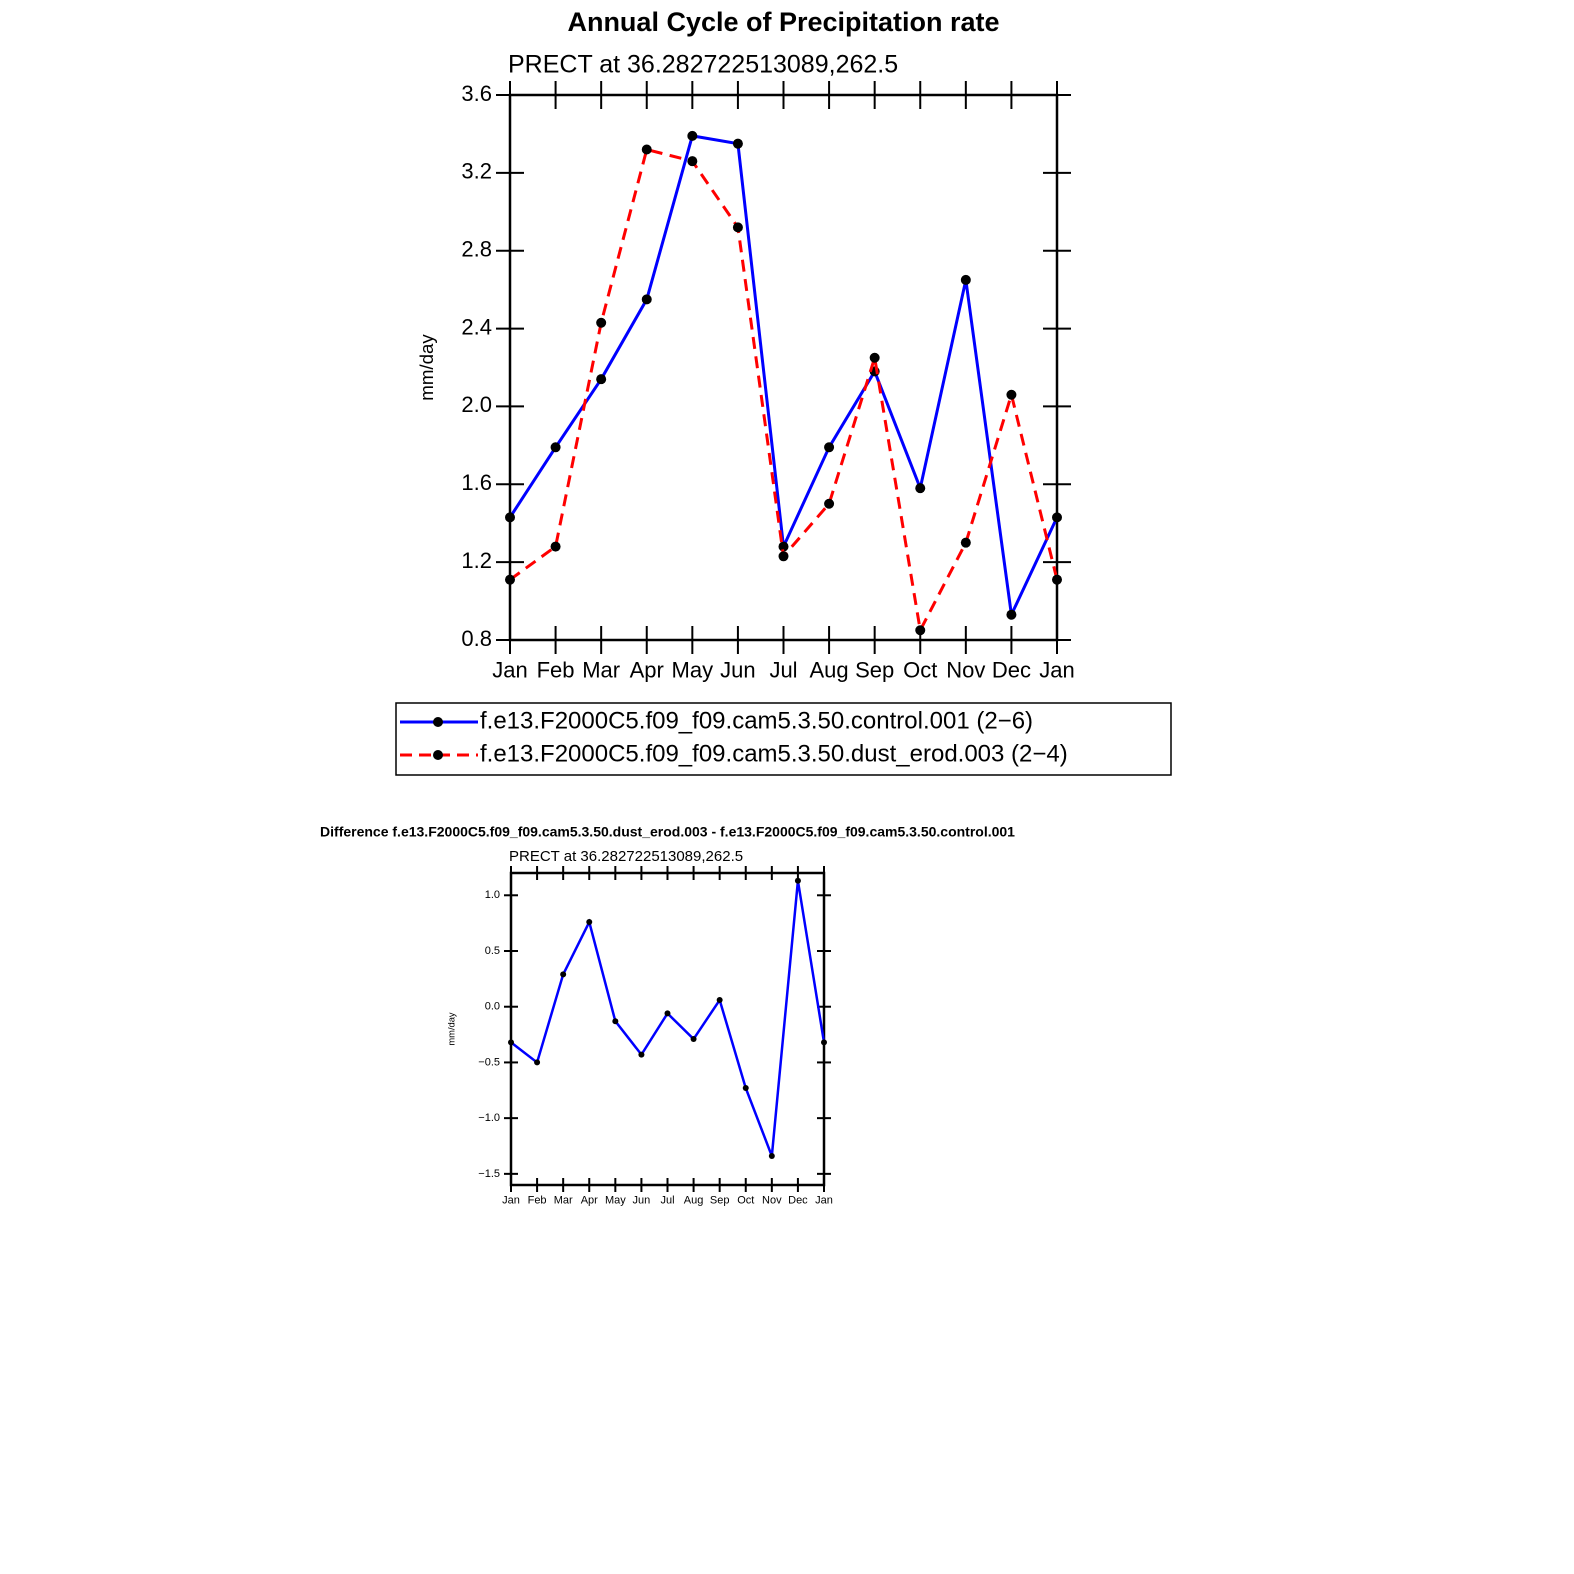 This screenshot has height=1574, width=1574. I want to click on y-tick-label: 3.2, so click(476, 171).